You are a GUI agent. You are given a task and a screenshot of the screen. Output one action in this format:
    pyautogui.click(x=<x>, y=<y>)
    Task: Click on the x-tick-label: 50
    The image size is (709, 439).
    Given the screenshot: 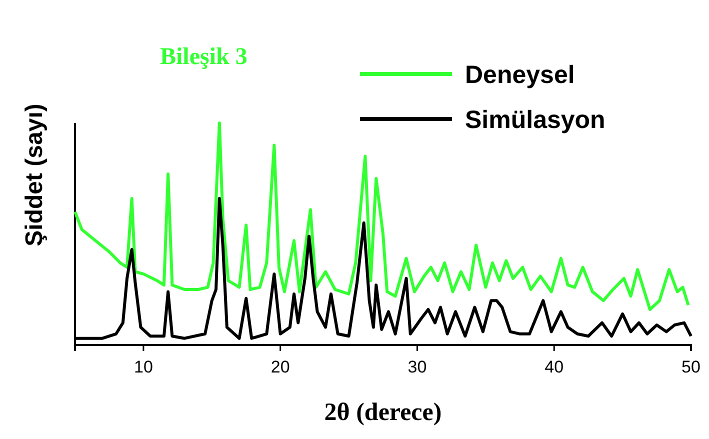 What is the action you would take?
    pyautogui.click(x=691, y=367)
    